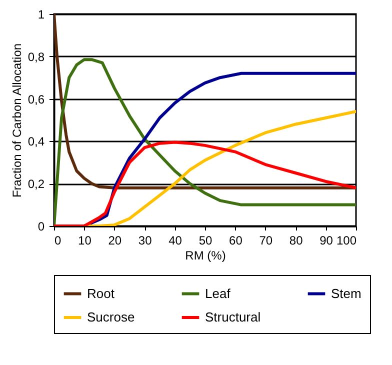 Image resolution: width=392 pixels, height=365 pixels. I want to click on x-tick-label: 100, so click(346, 241).